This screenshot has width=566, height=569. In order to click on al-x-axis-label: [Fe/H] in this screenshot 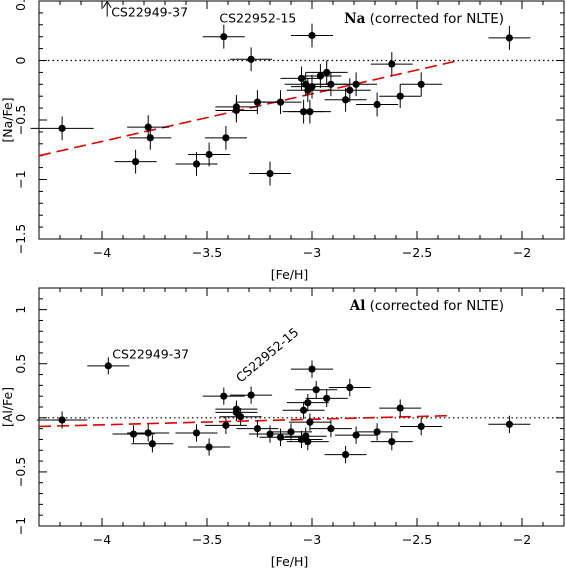, I will do `click(290, 561)`.